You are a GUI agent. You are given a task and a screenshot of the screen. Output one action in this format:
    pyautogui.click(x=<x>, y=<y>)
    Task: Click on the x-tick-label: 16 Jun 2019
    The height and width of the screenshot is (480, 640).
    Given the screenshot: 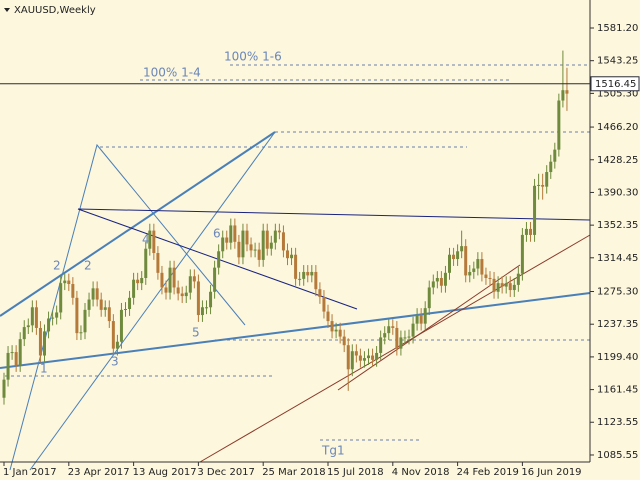 What is the action you would take?
    pyautogui.click(x=551, y=472)
    